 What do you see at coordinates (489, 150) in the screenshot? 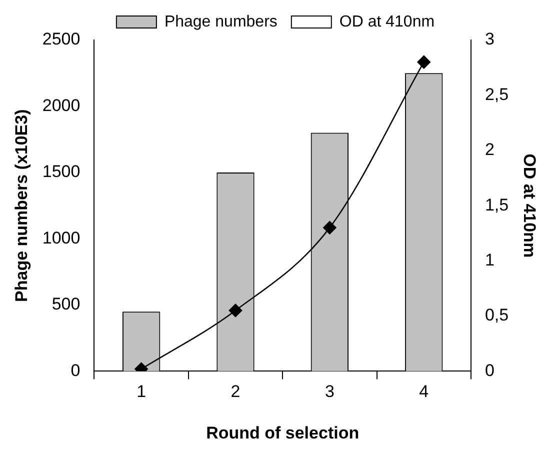
I see `y2-tick-label: 2` at bounding box center [489, 150].